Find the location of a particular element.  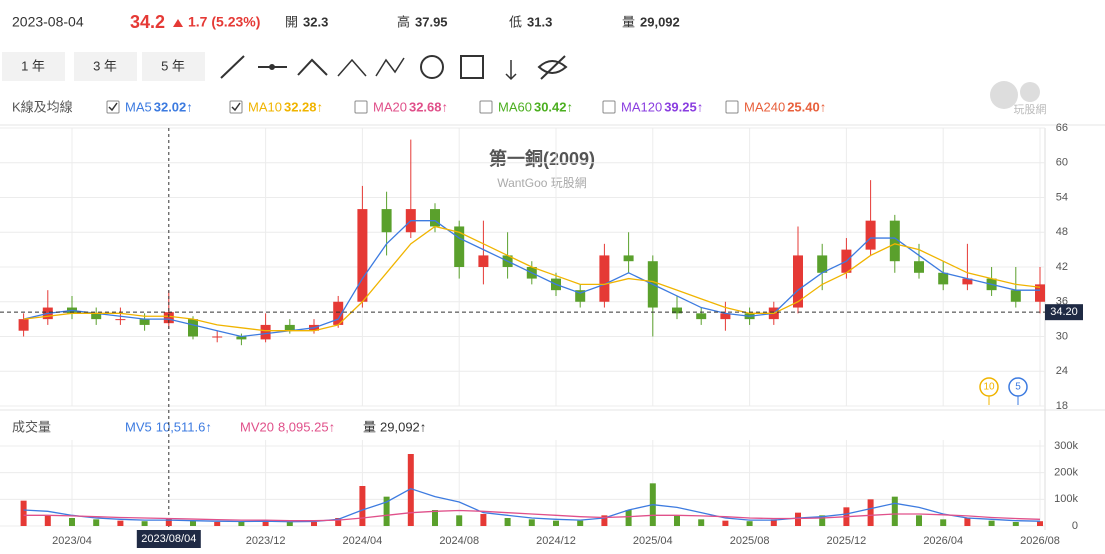

volume-label: 量 is located at coordinates (628, 21).